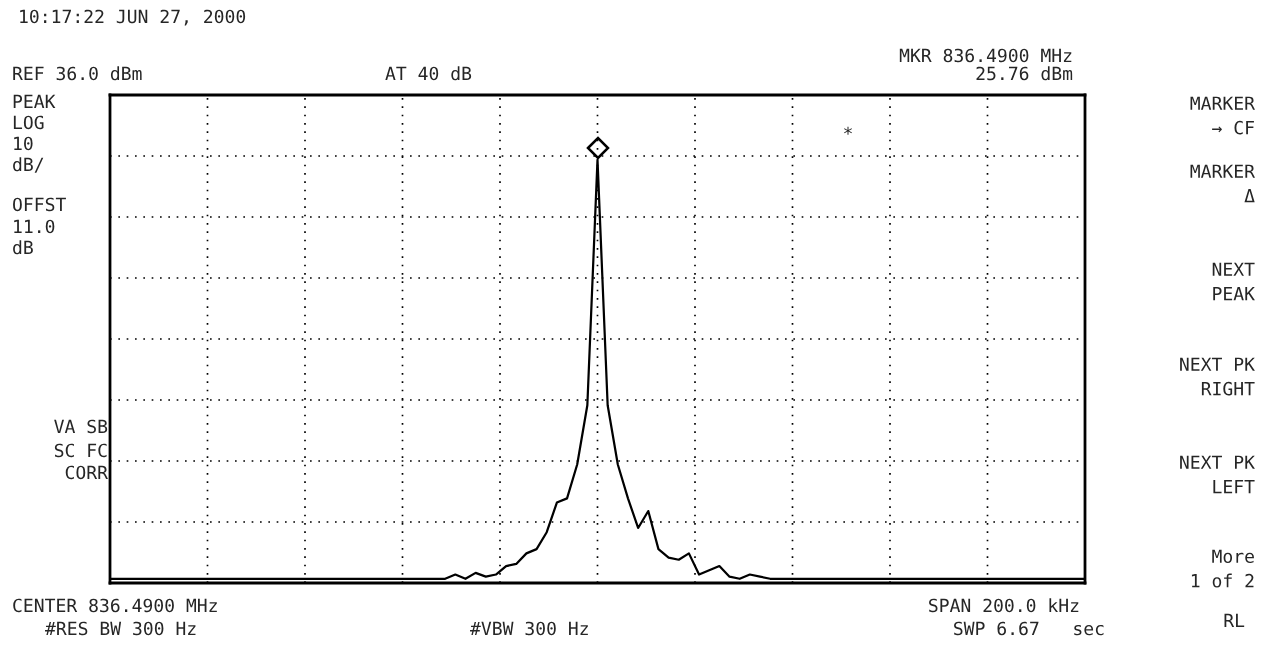 This screenshot has height=646, width=1273. What do you see at coordinates (1222, 115) in the screenshot?
I see `text: MARKER → CF` at bounding box center [1222, 115].